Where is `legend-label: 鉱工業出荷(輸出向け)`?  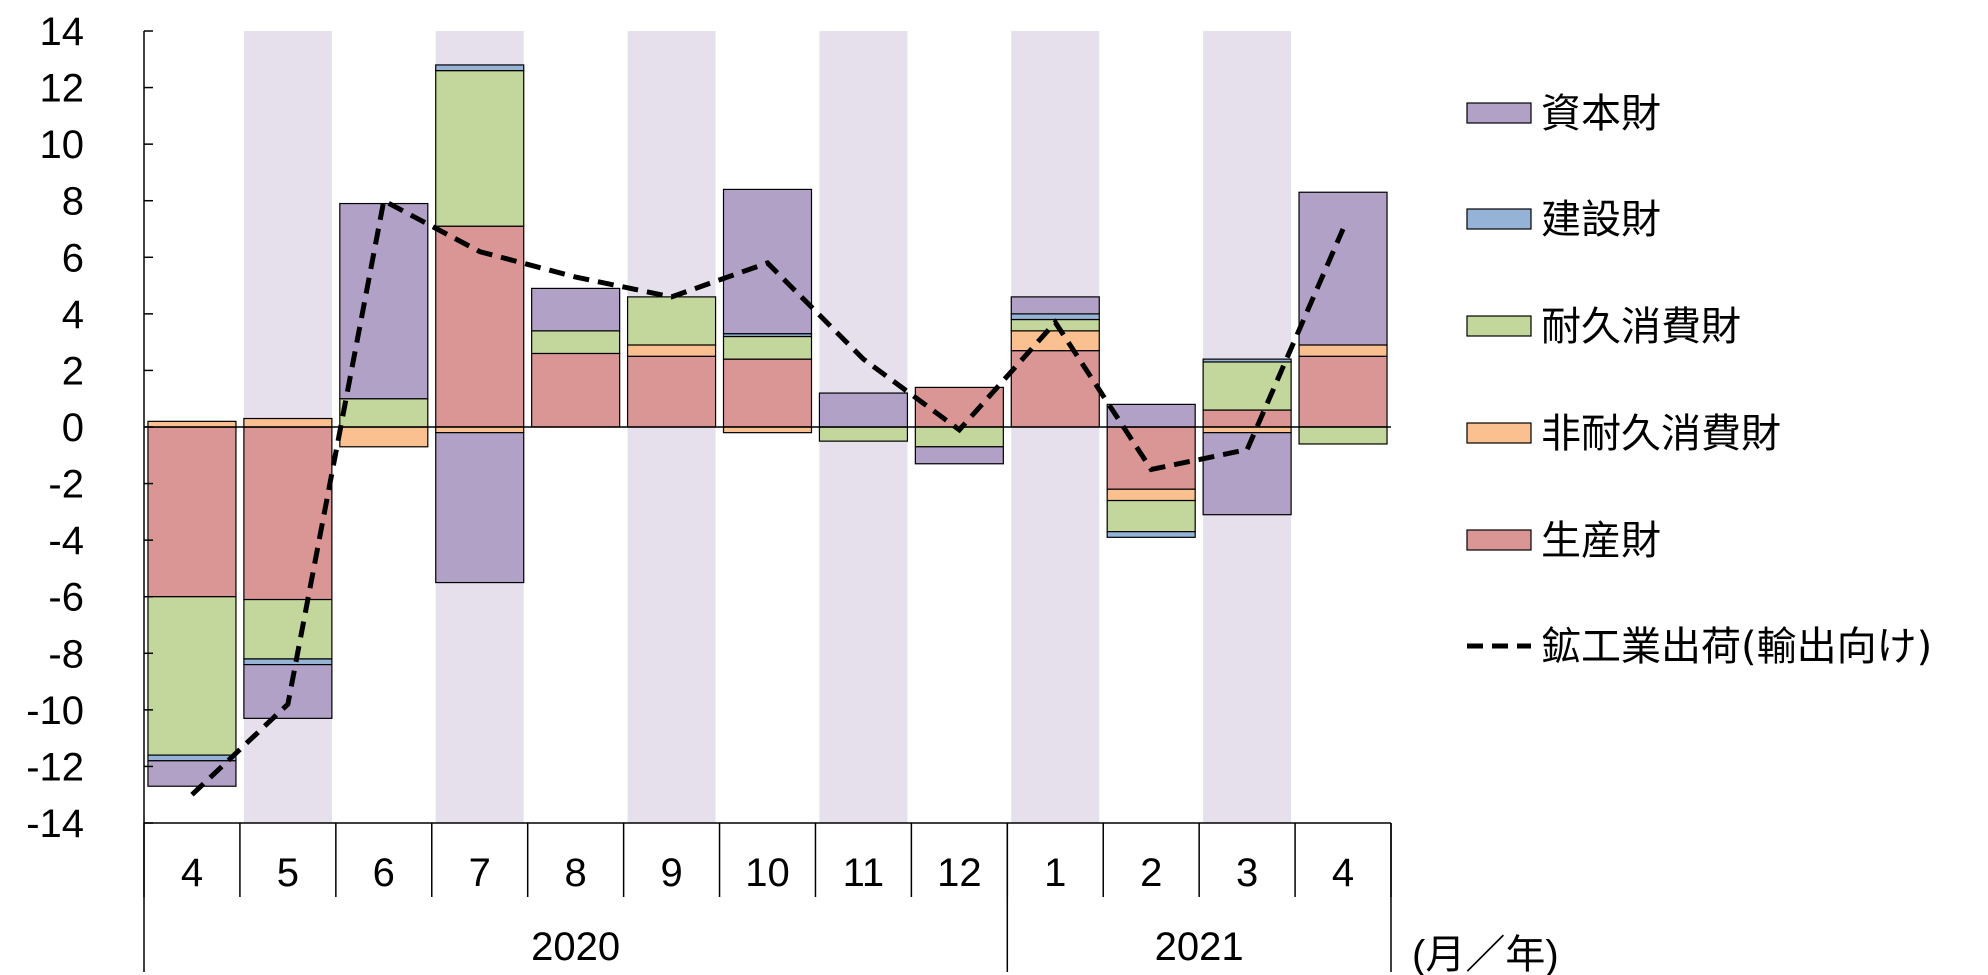 legend-label: 鉱工業出荷(輸出向け) is located at coordinates (1736, 647).